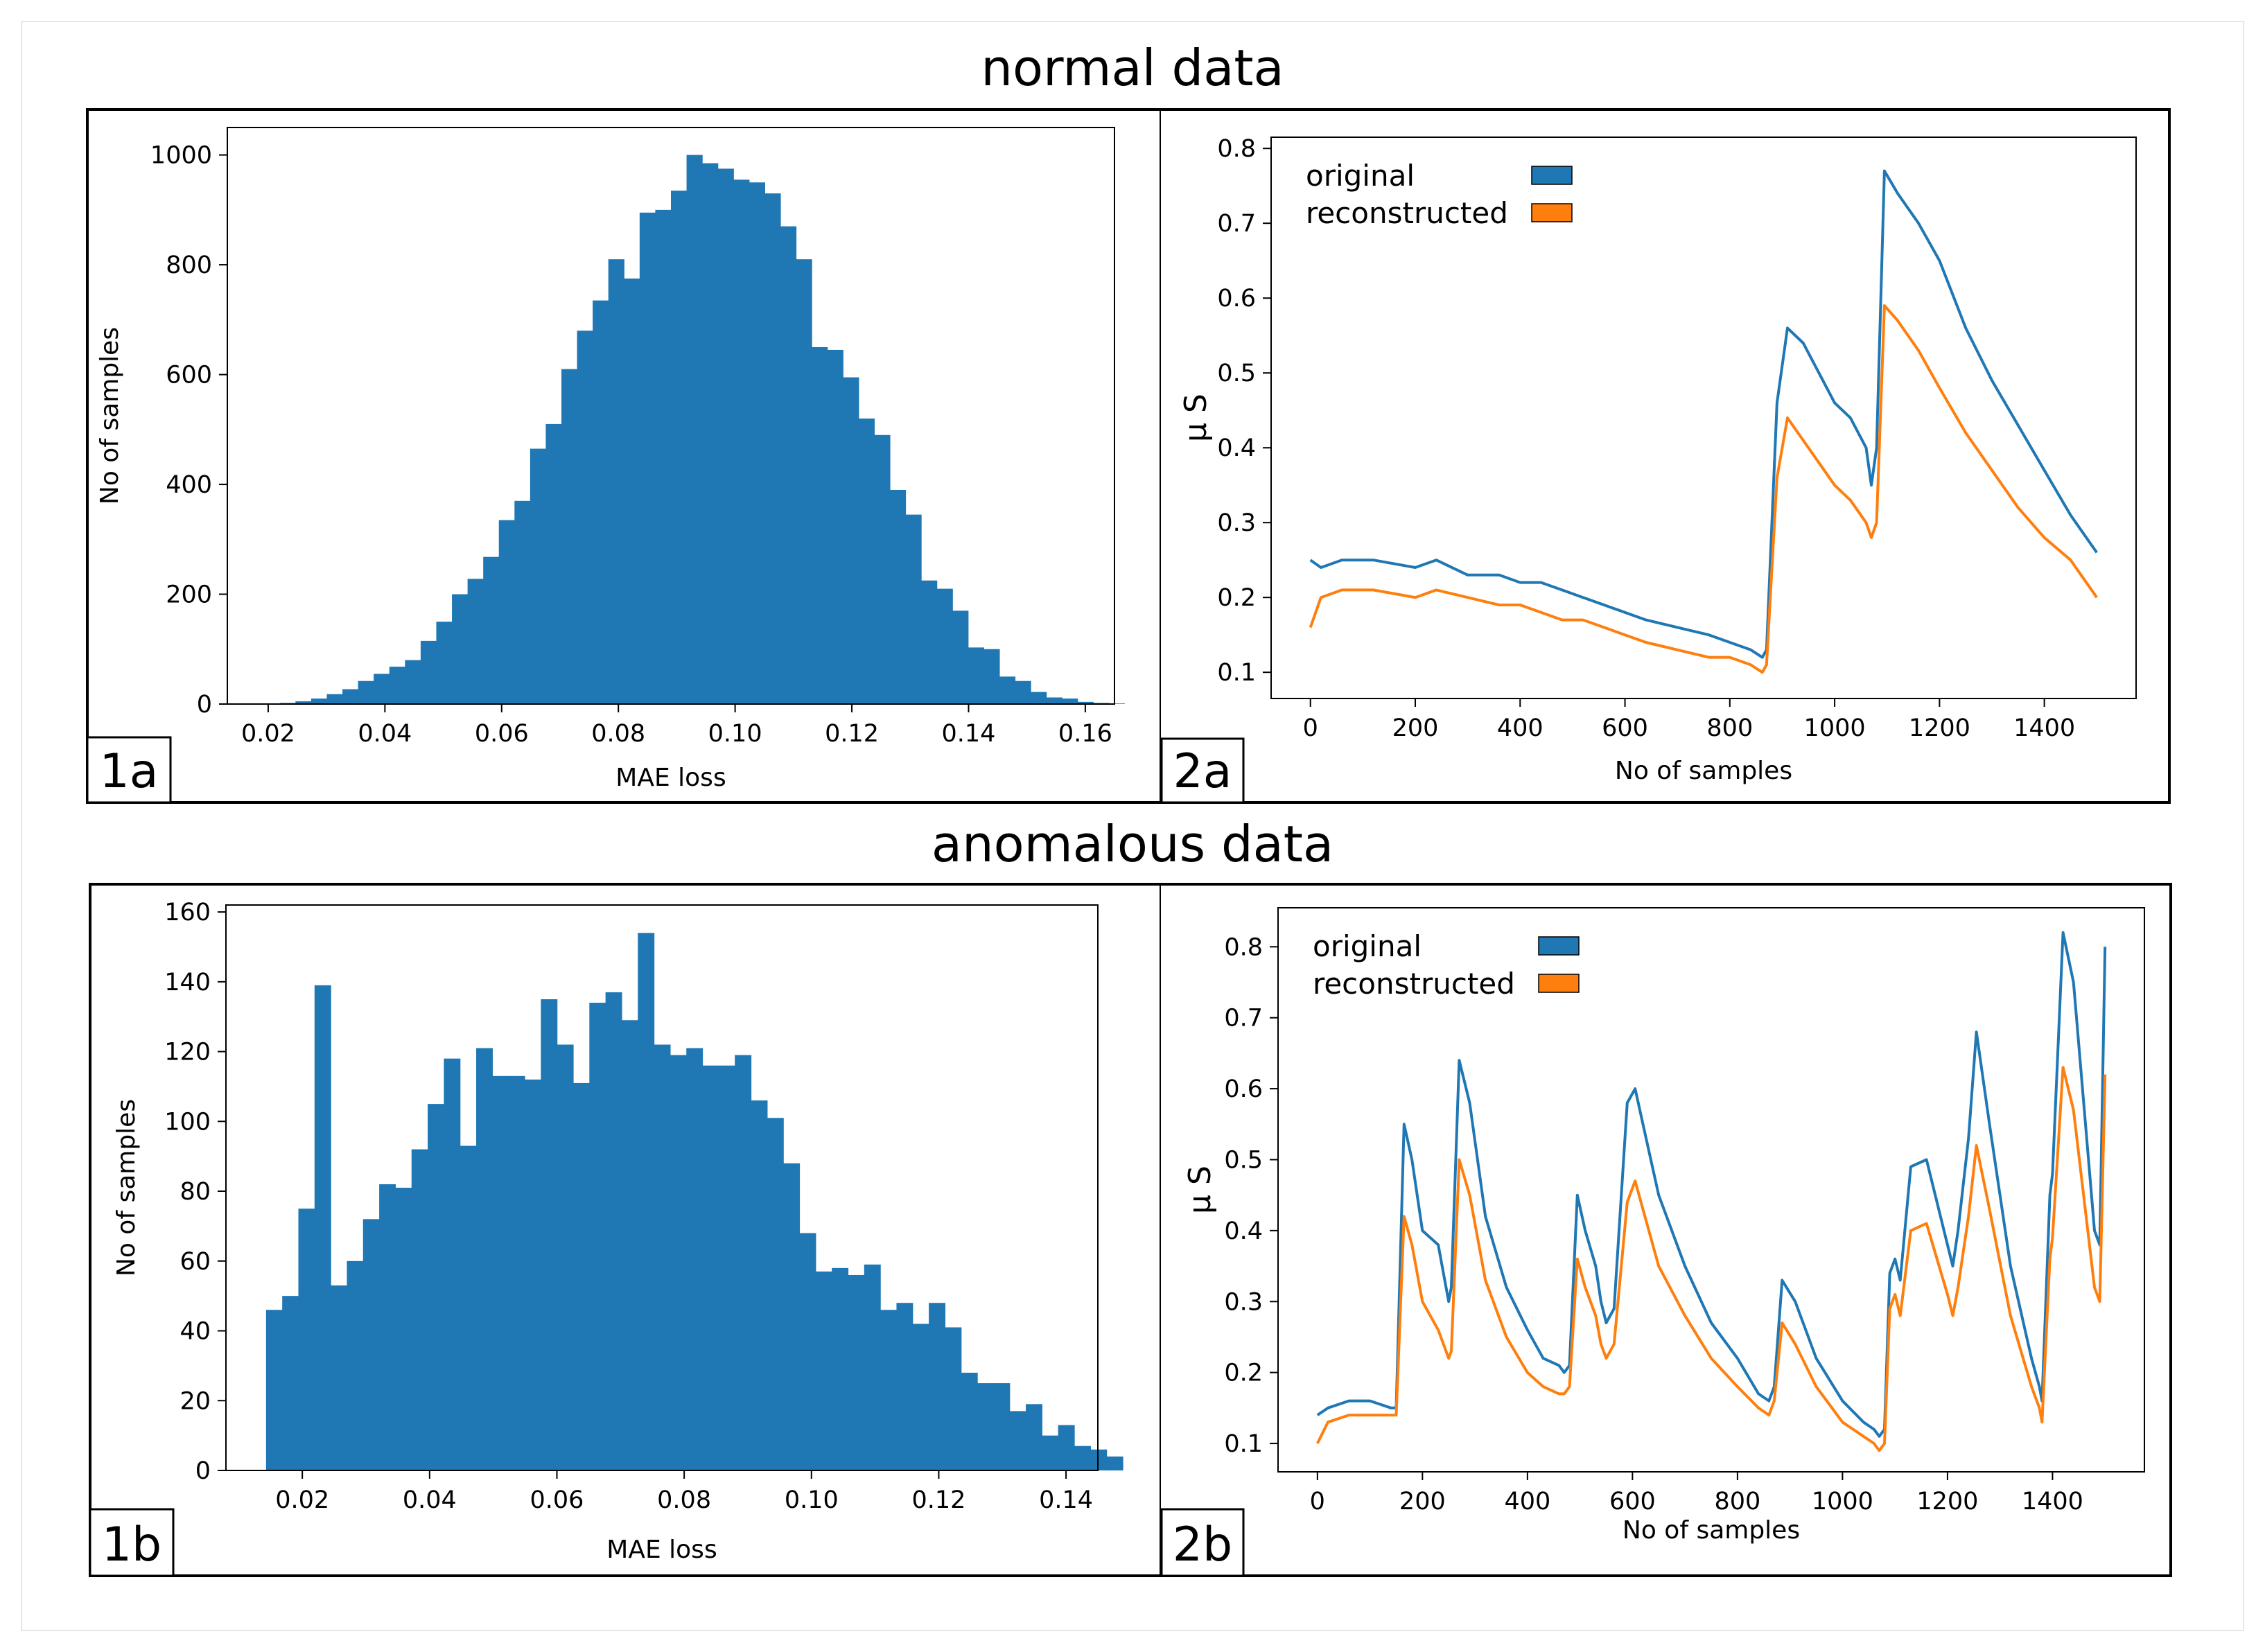 The height and width of the screenshot is (1652, 2265). I want to click on x-axis-label: MAE loss, so click(661, 1550).